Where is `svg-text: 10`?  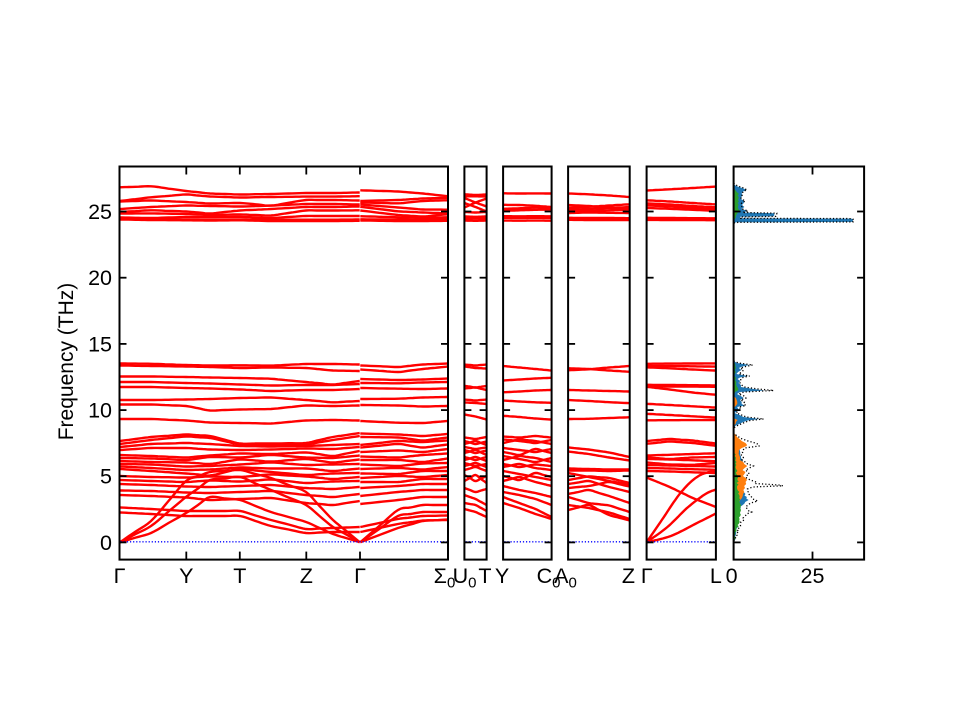
svg-text: 10 is located at coordinates (100, 411).